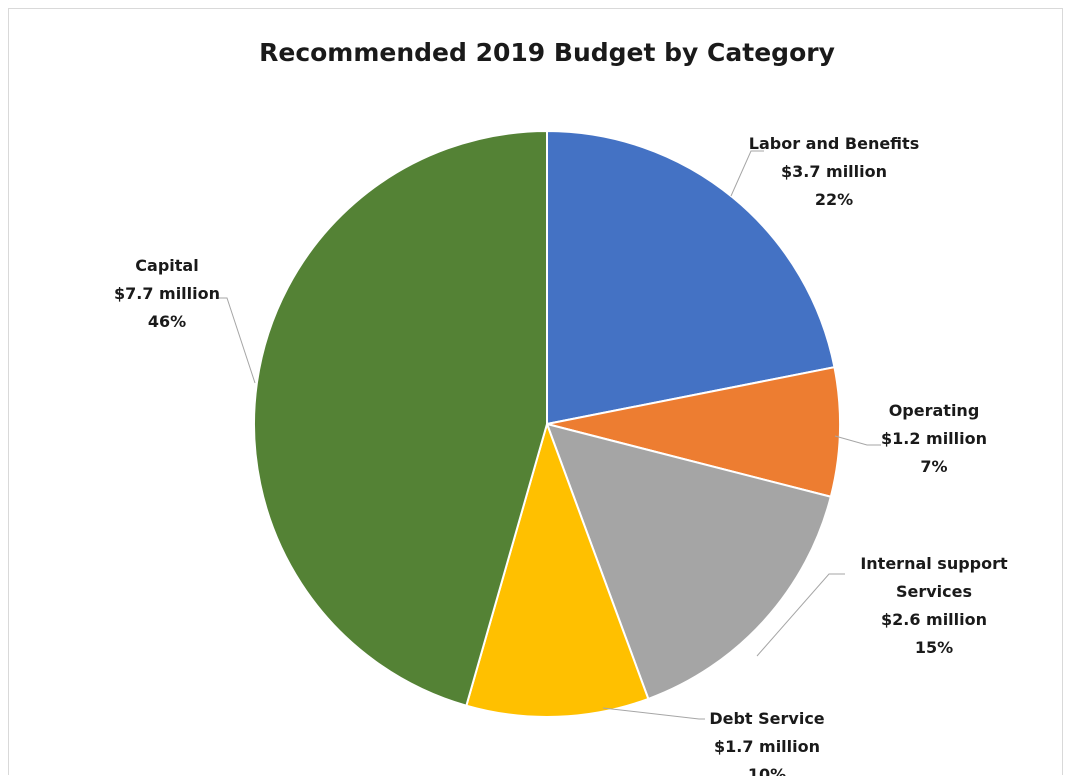 The width and height of the screenshot is (1073, 776). Describe the element at coordinates (934, 410) in the screenshot. I see `data-label-line: Operating` at that location.